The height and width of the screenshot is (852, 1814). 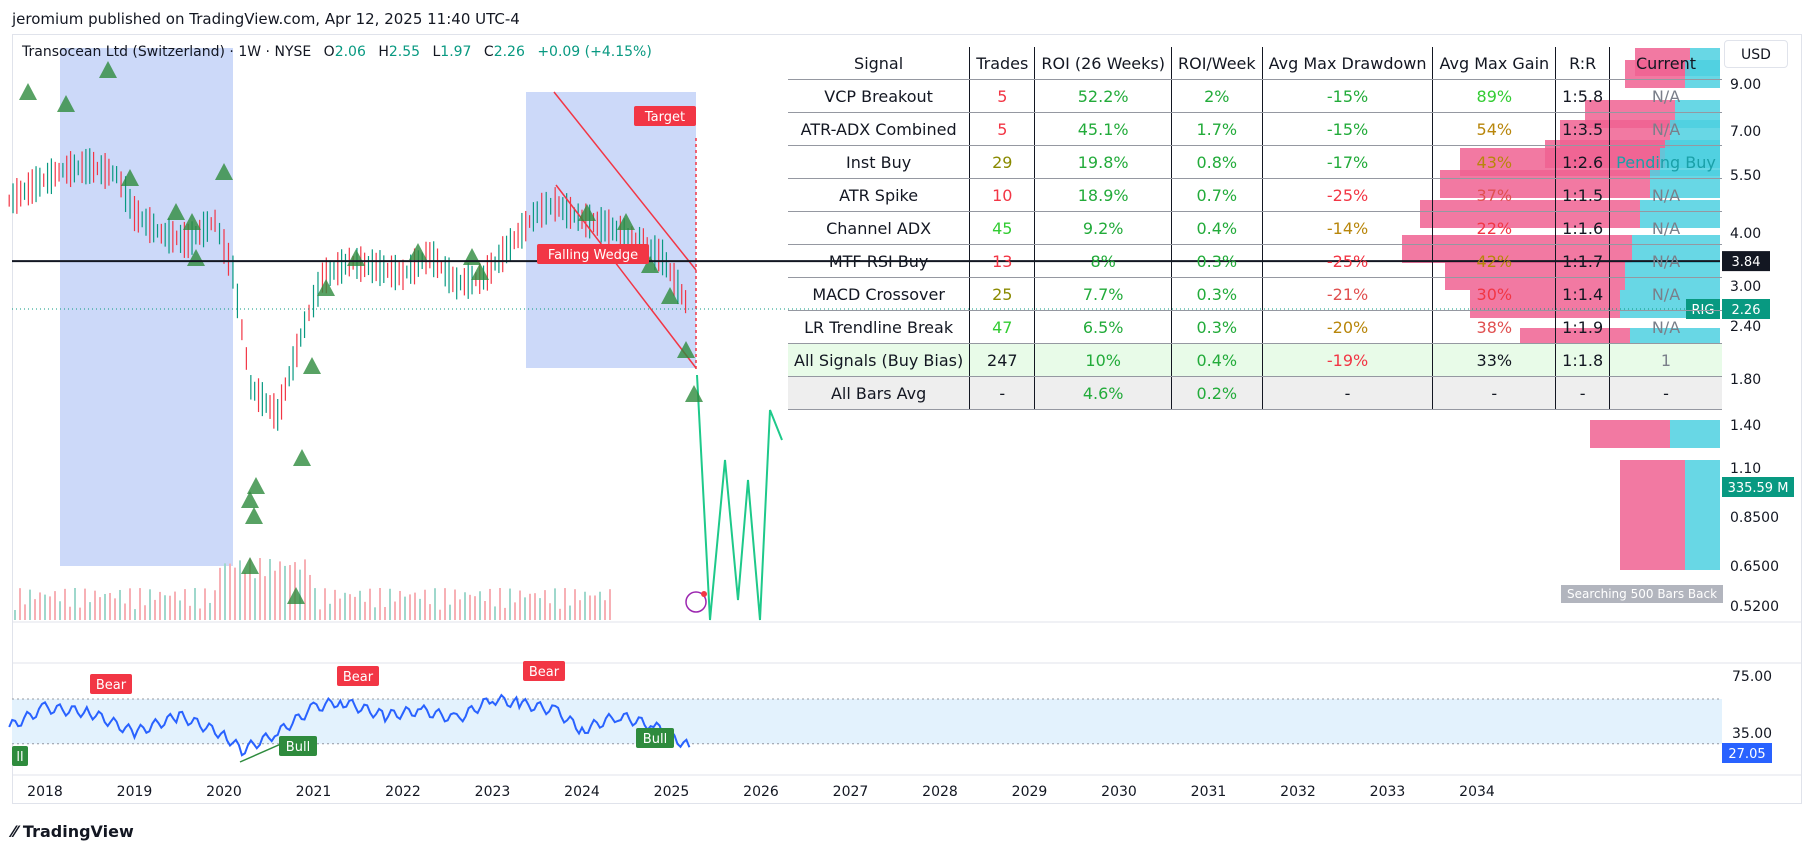 What do you see at coordinates (1103, 195) in the screenshot?
I see `cell: 18.9%` at bounding box center [1103, 195].